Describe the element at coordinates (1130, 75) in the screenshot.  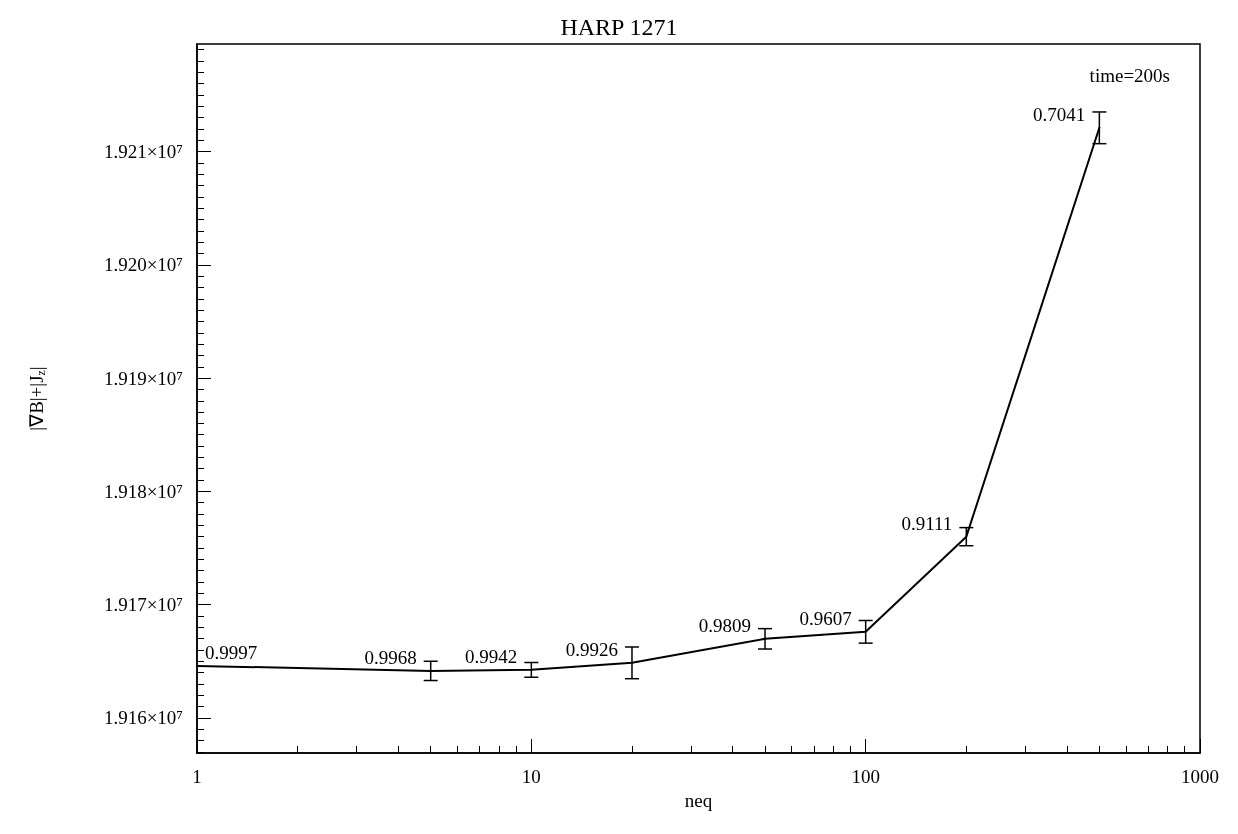
I see `annotation: time=200s` at that location.